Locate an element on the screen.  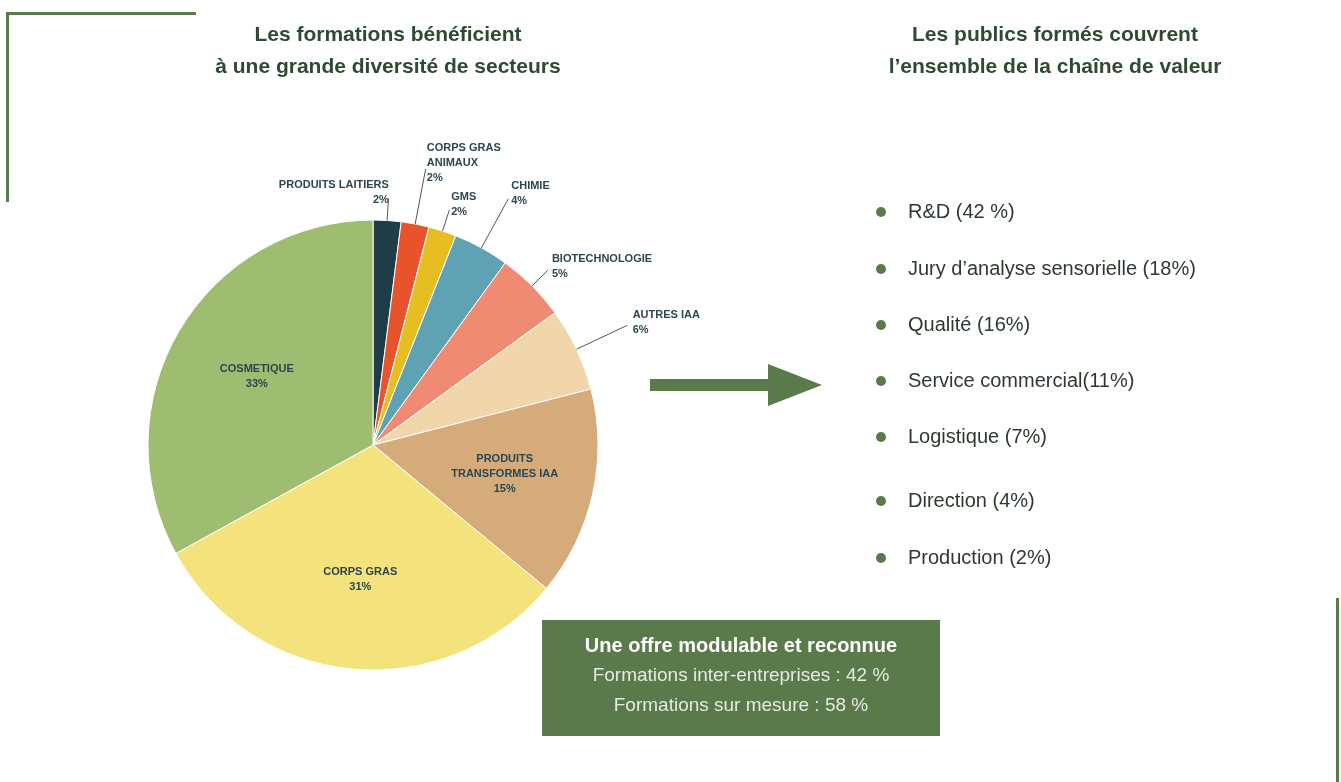
slice-label: CORPS GRAS is located at coordinates (360, 570).